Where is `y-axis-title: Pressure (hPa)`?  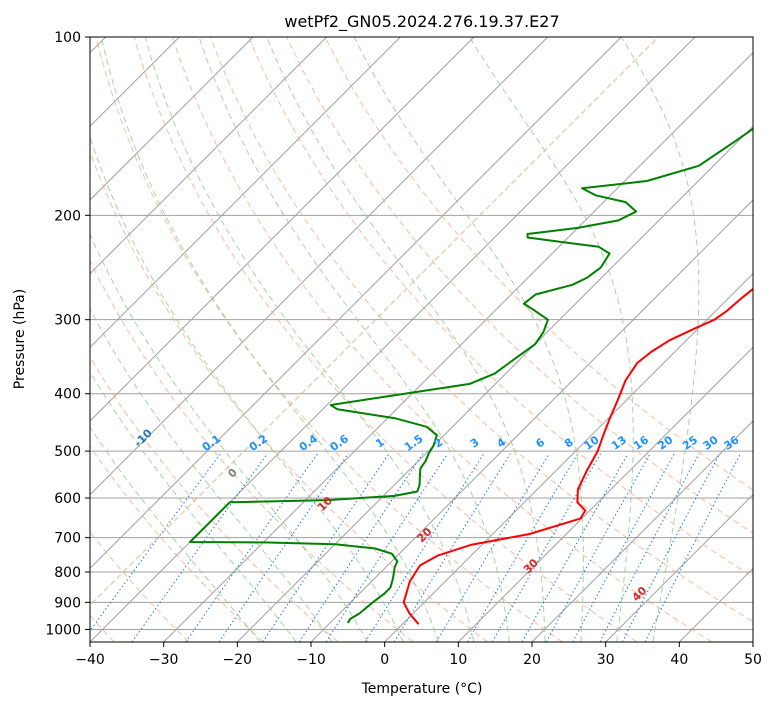 y-axis-title: Pressure (hPa) is located at coordinates (20, 339).